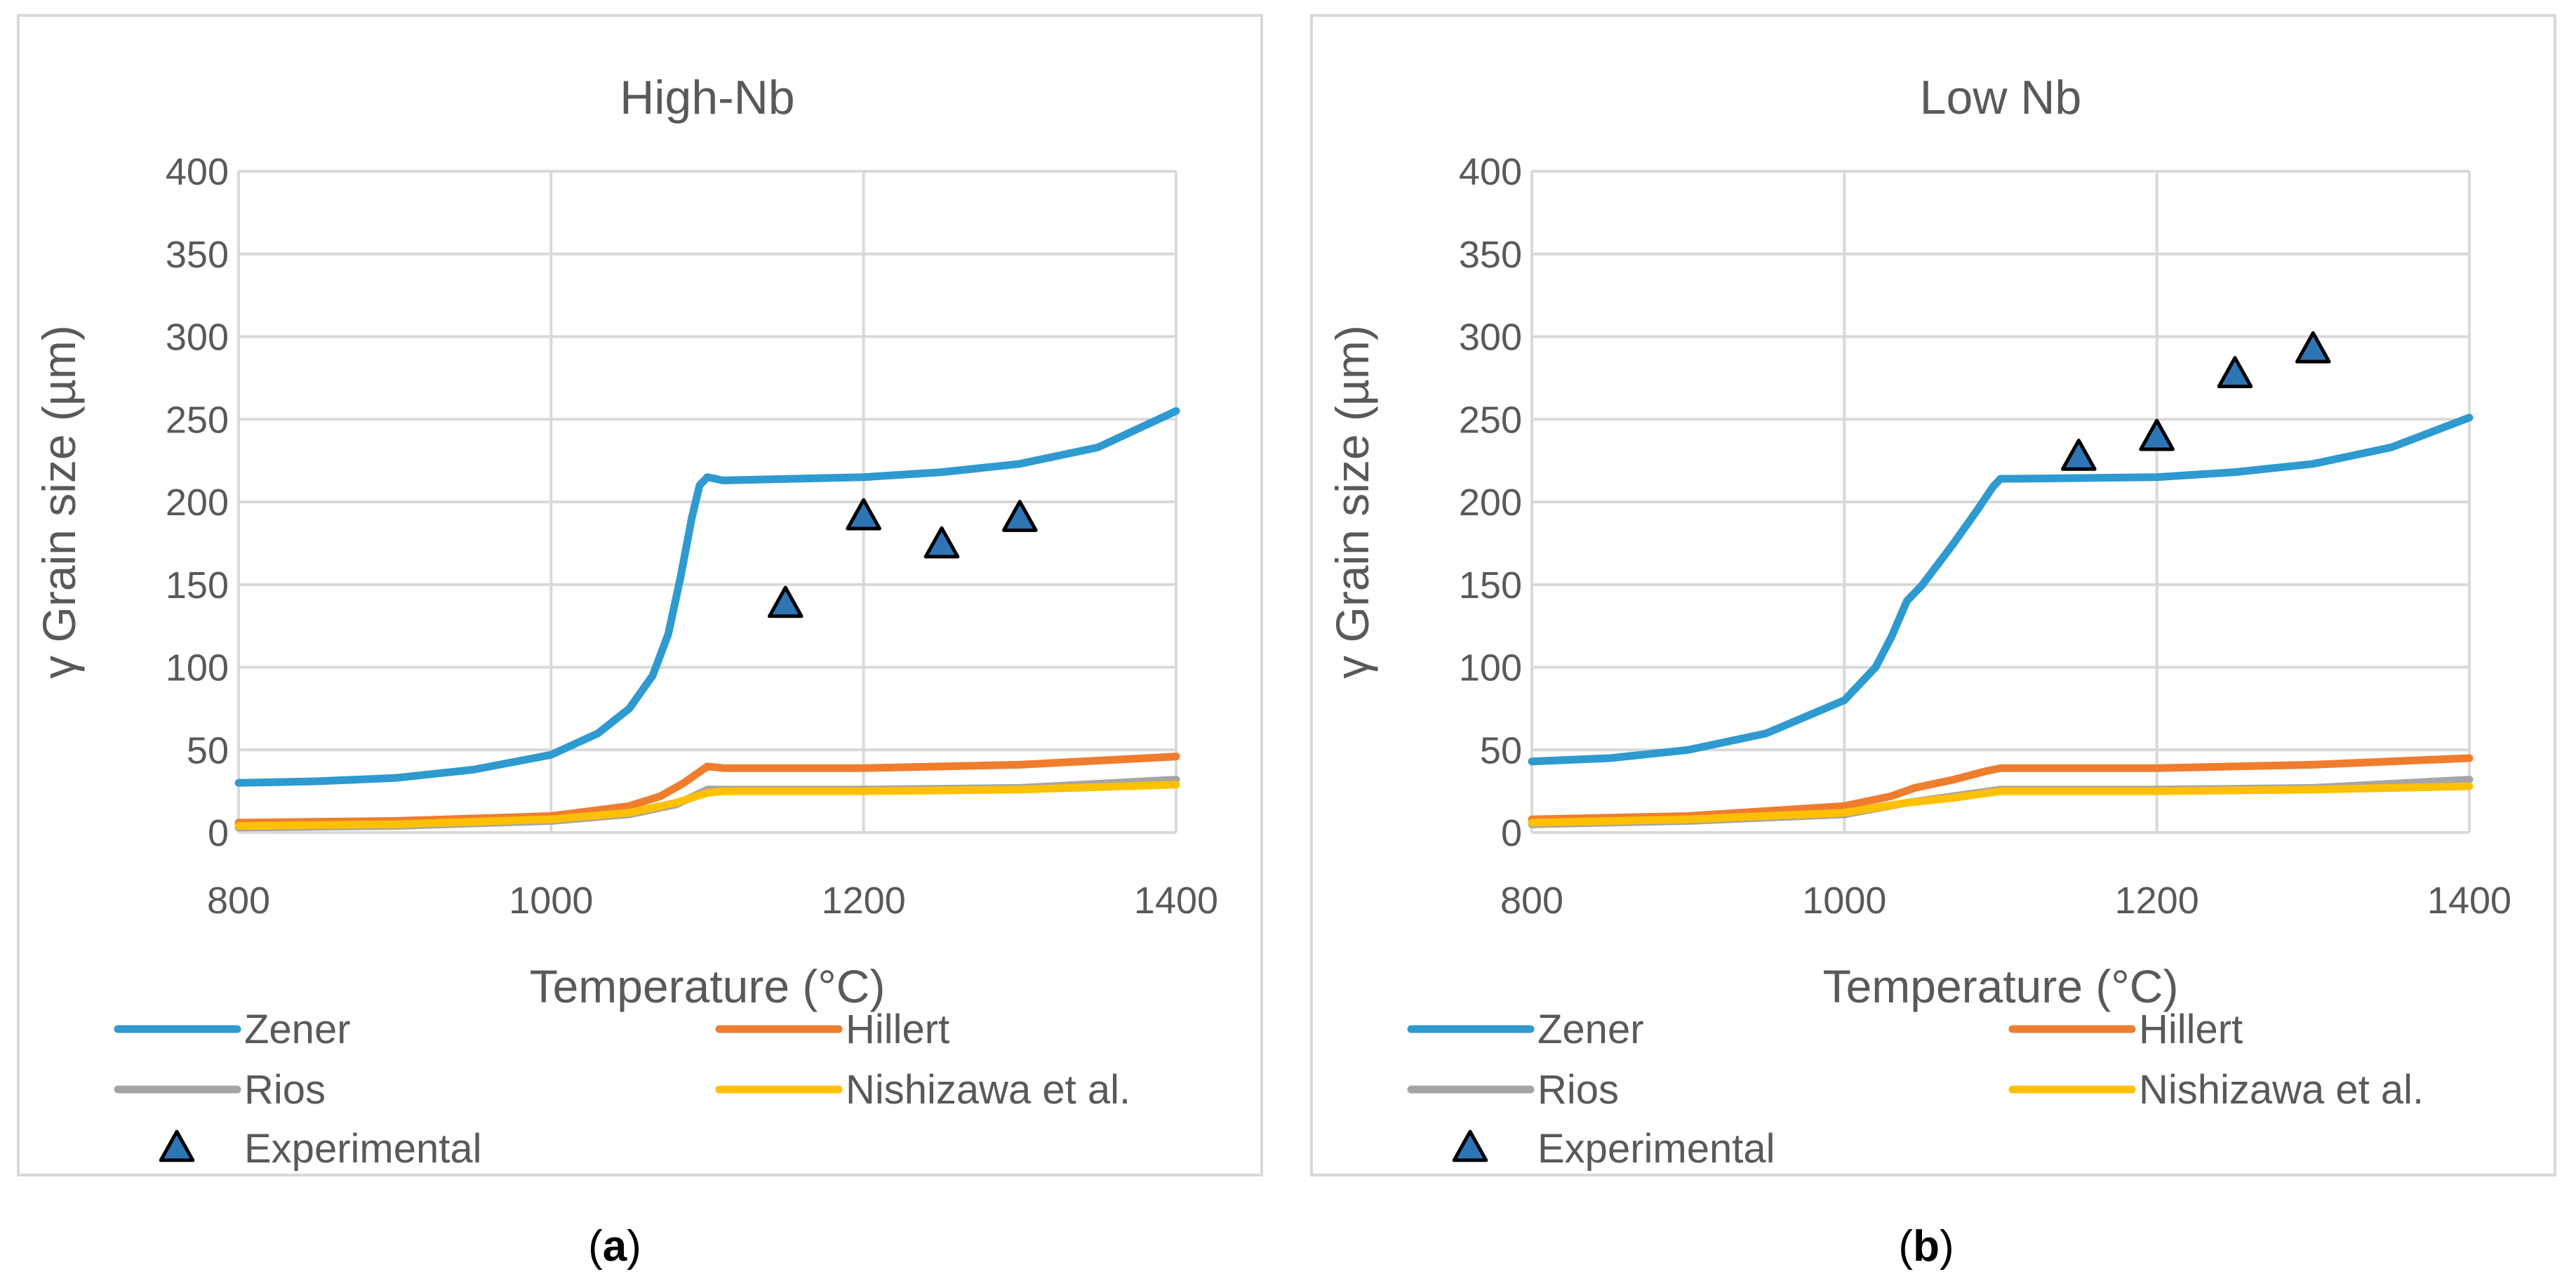 Image resolution: width=2576 pixels, height=1279 pixels. I want to click on panel-caption-letter: a, so click(615, 1246).